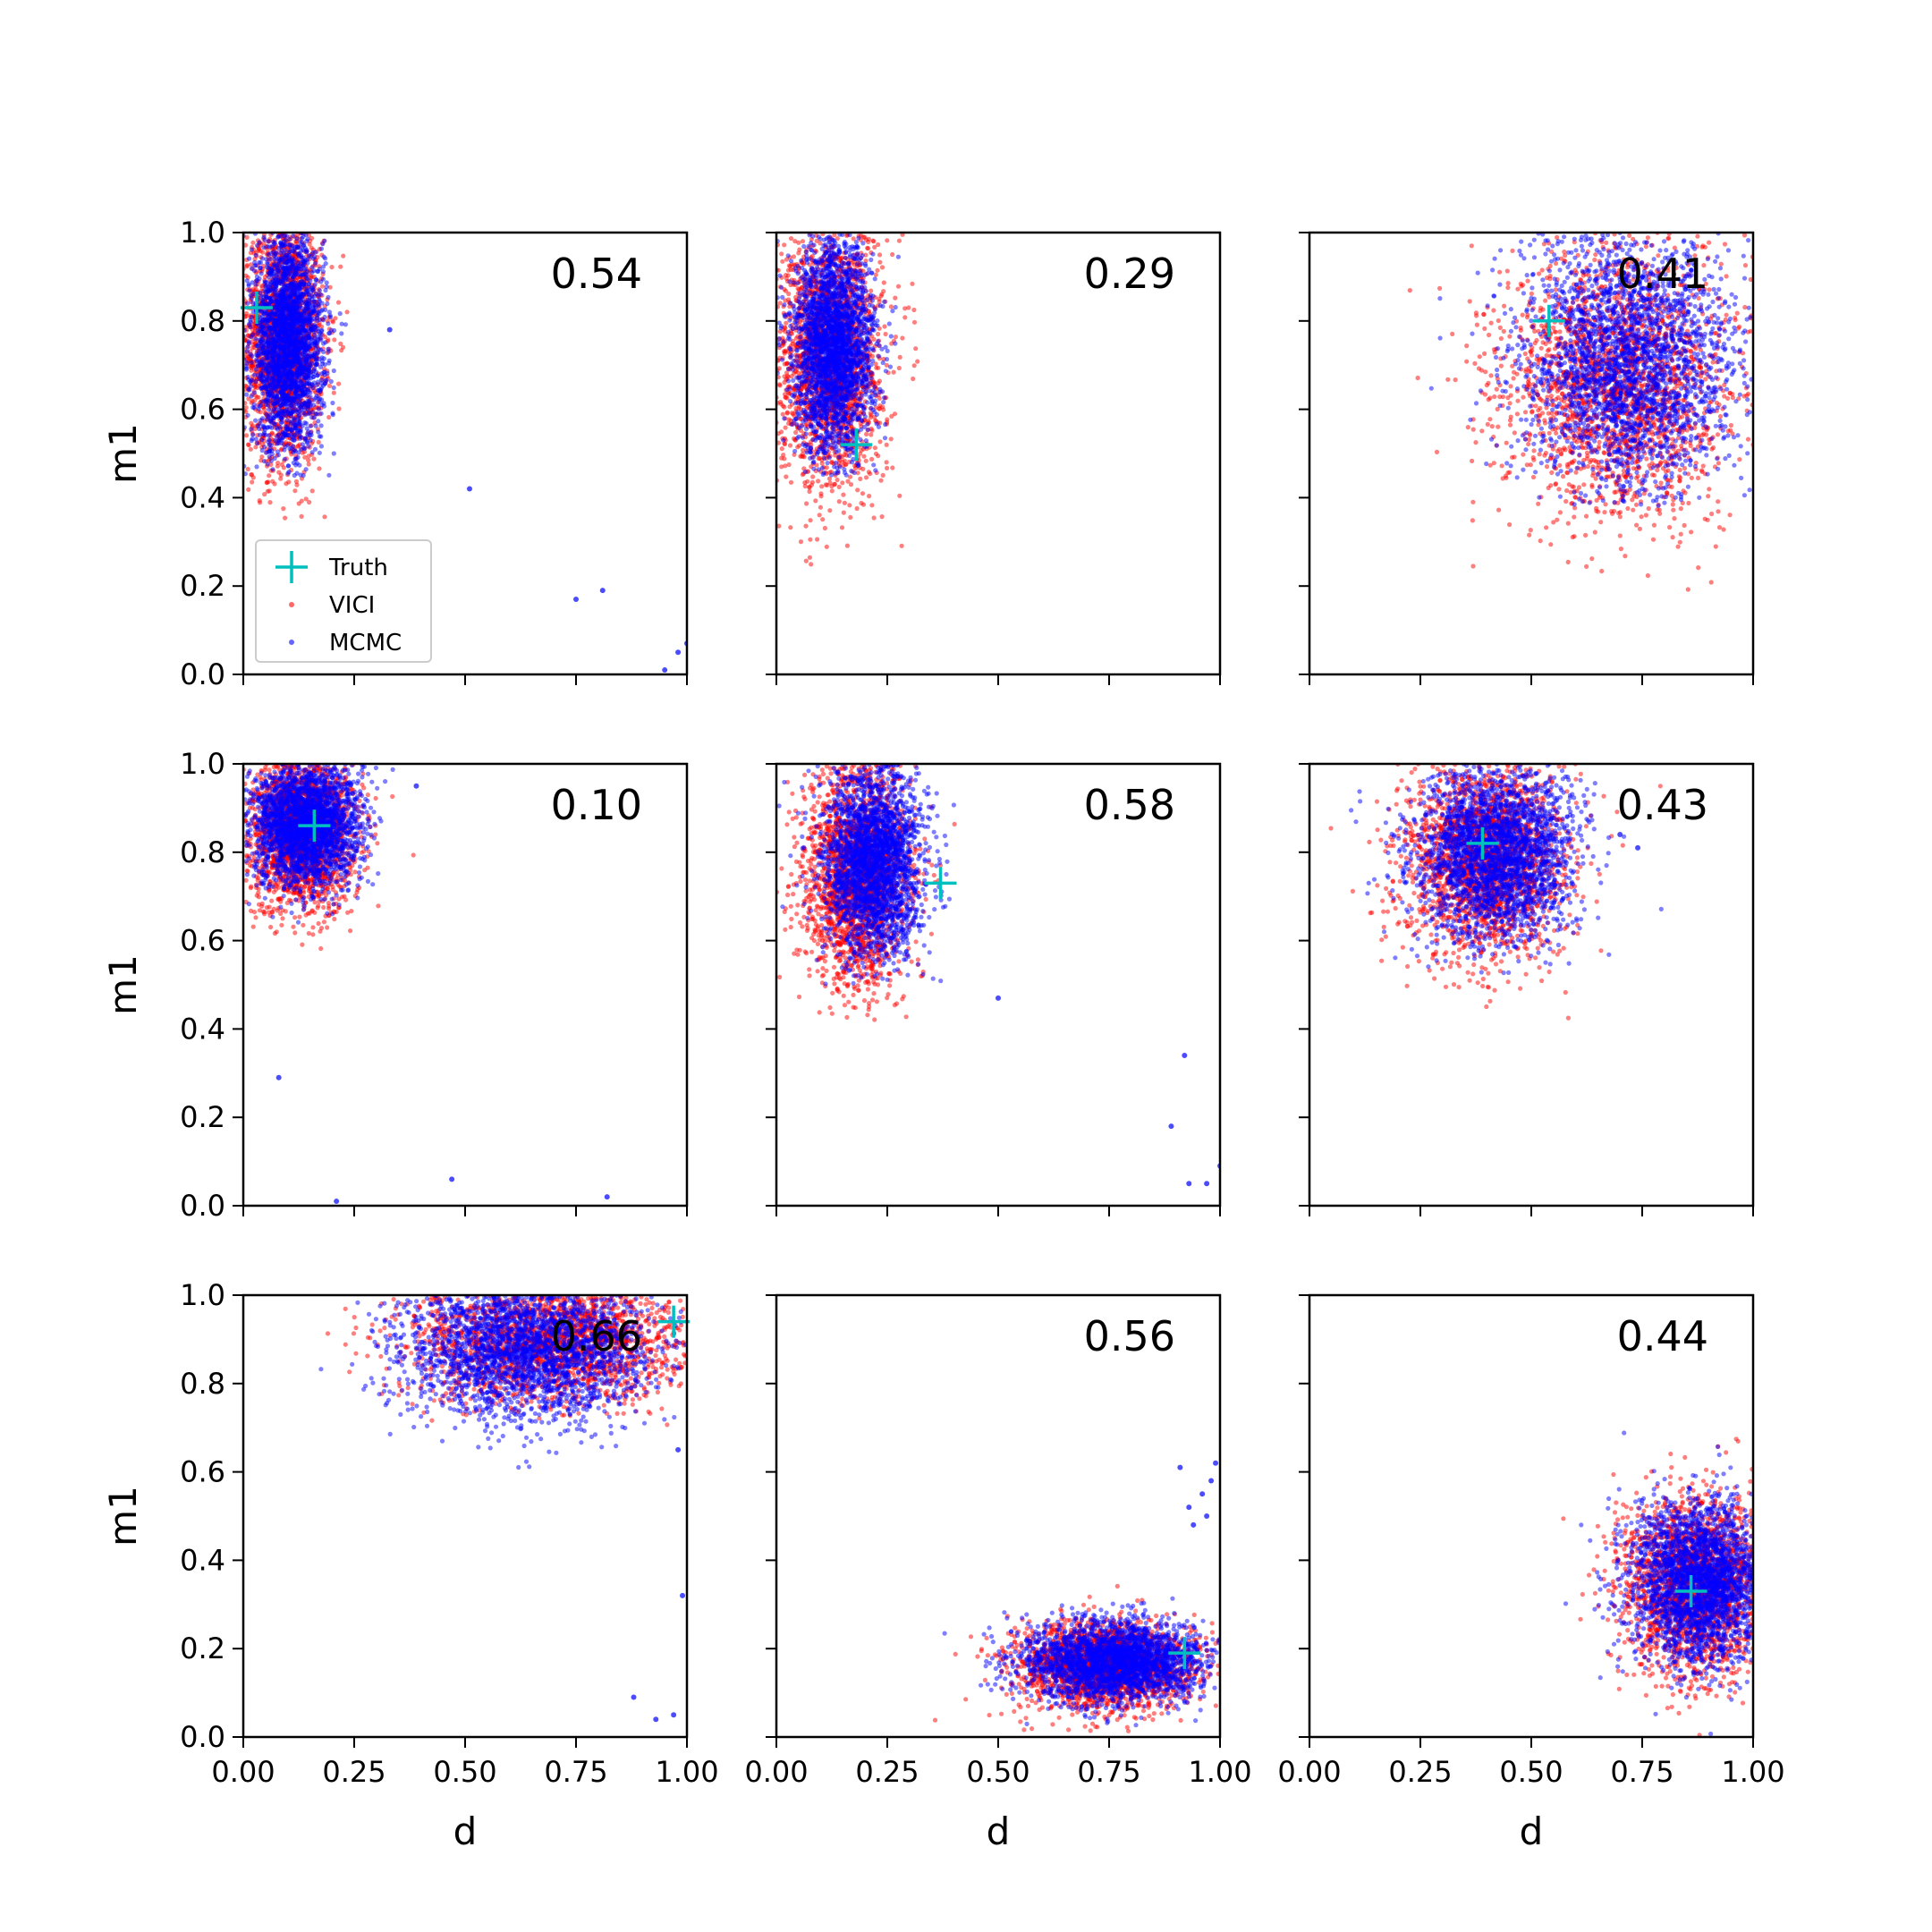 Image resolution: width=1932 pixels, height=1932 pixels. What do you see at coordinates (295, 356) in the screenshot?
I see `mcmc-samples` at bounding box center [295, 356].